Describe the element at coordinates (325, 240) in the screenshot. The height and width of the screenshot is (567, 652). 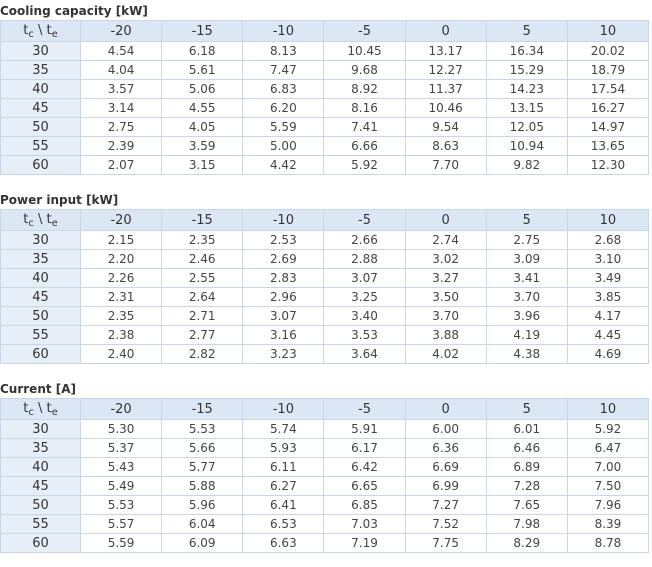
I see `data-row: 30 2.15 2.35 2.53 2.66 2.74 2.75 2.68` at that location.